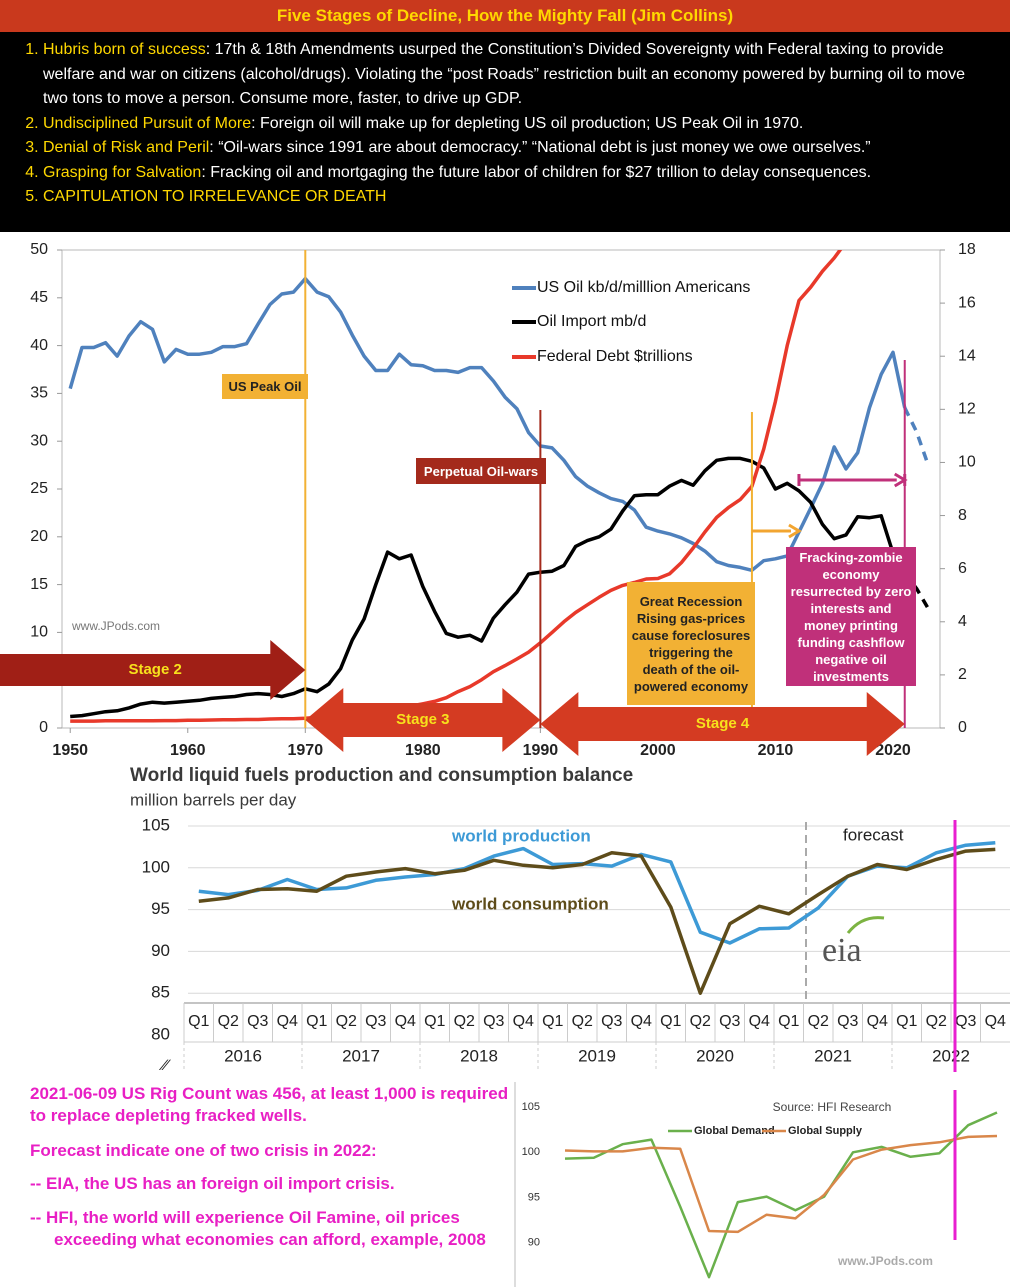  Describe the element at coordinates (776, 750) in the screenshot. I see `x-tick-label: 2010` at that location.